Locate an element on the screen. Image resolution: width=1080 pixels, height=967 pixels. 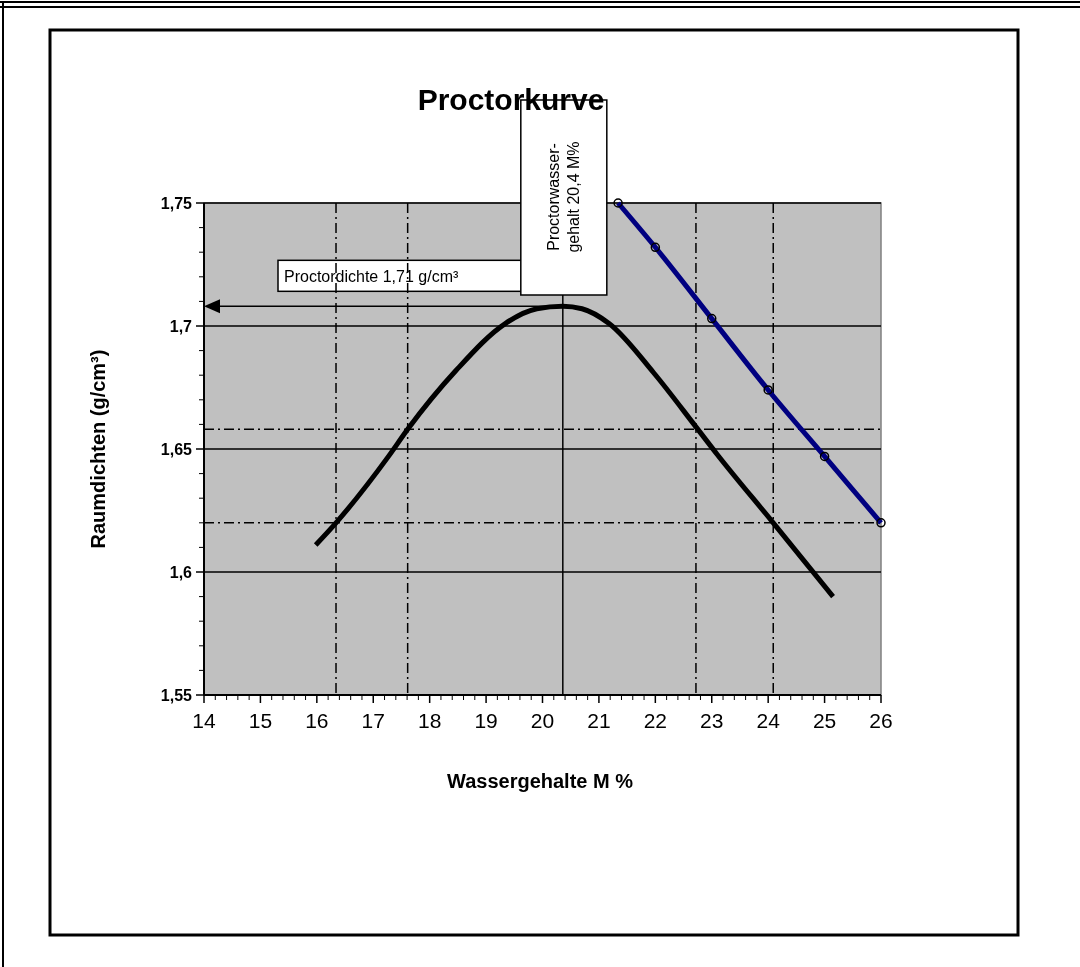
ref-line-label: Proctordichte 1,71 g/cm³ is located at coordinates (371, 277).